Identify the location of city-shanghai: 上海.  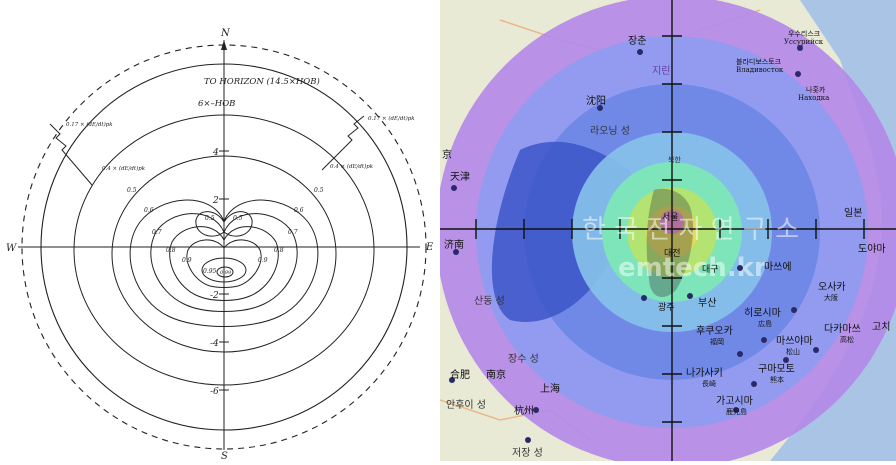
(550, 388).